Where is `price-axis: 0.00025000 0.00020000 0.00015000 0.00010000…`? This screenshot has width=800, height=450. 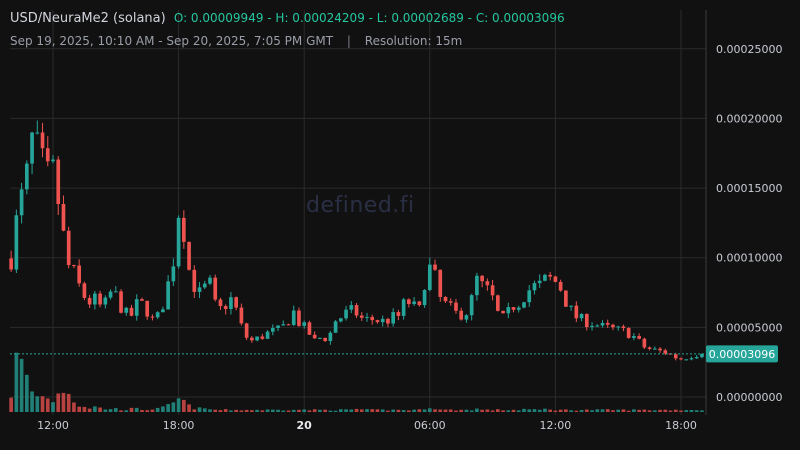 price-axis: 0.00025000 0.00020000 0.00015000 0.00010000… is located at coordinates (749, 223).